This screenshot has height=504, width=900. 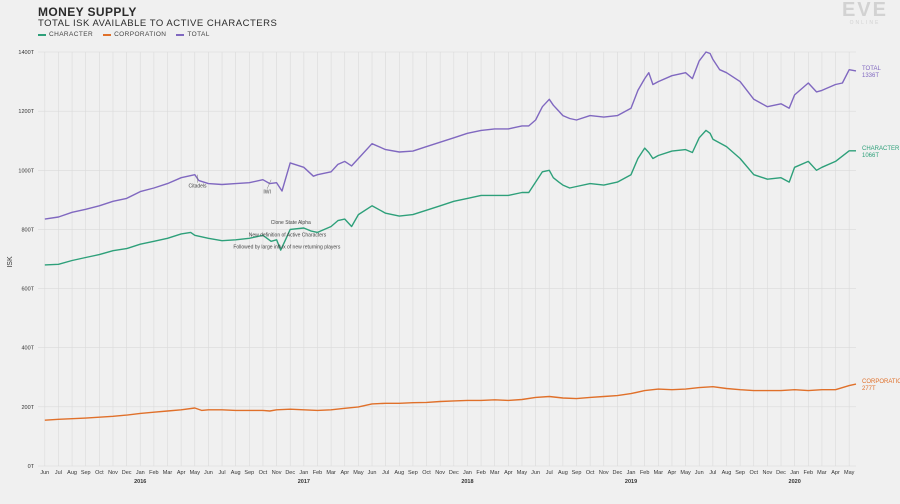 What do you see at coordinates (31, 467) in the screenshot?
I see `y-tick-label: 0T` at bounding box center [31, 467].